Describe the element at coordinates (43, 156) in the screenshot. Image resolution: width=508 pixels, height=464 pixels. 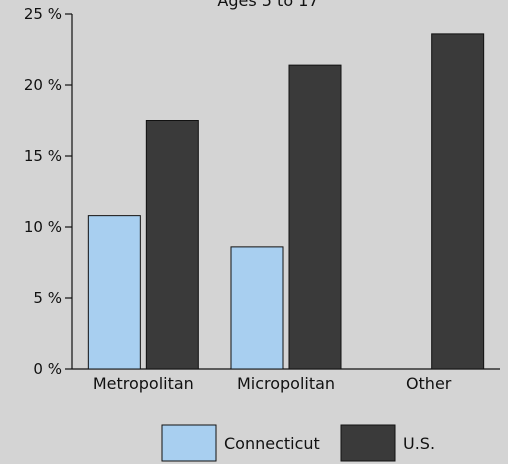
I see `y-tick-label: 15 %` at that location.